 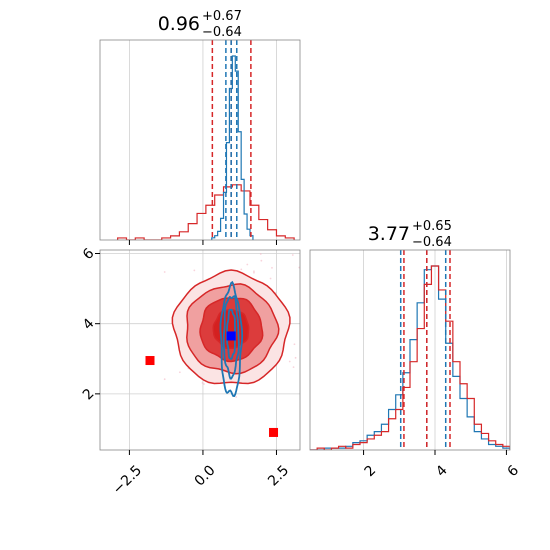 What do you see at coordinates (89, 325) in the screenshot?
I see `joint-y-tick-label-1: 4` at bounding box center [89, 325].